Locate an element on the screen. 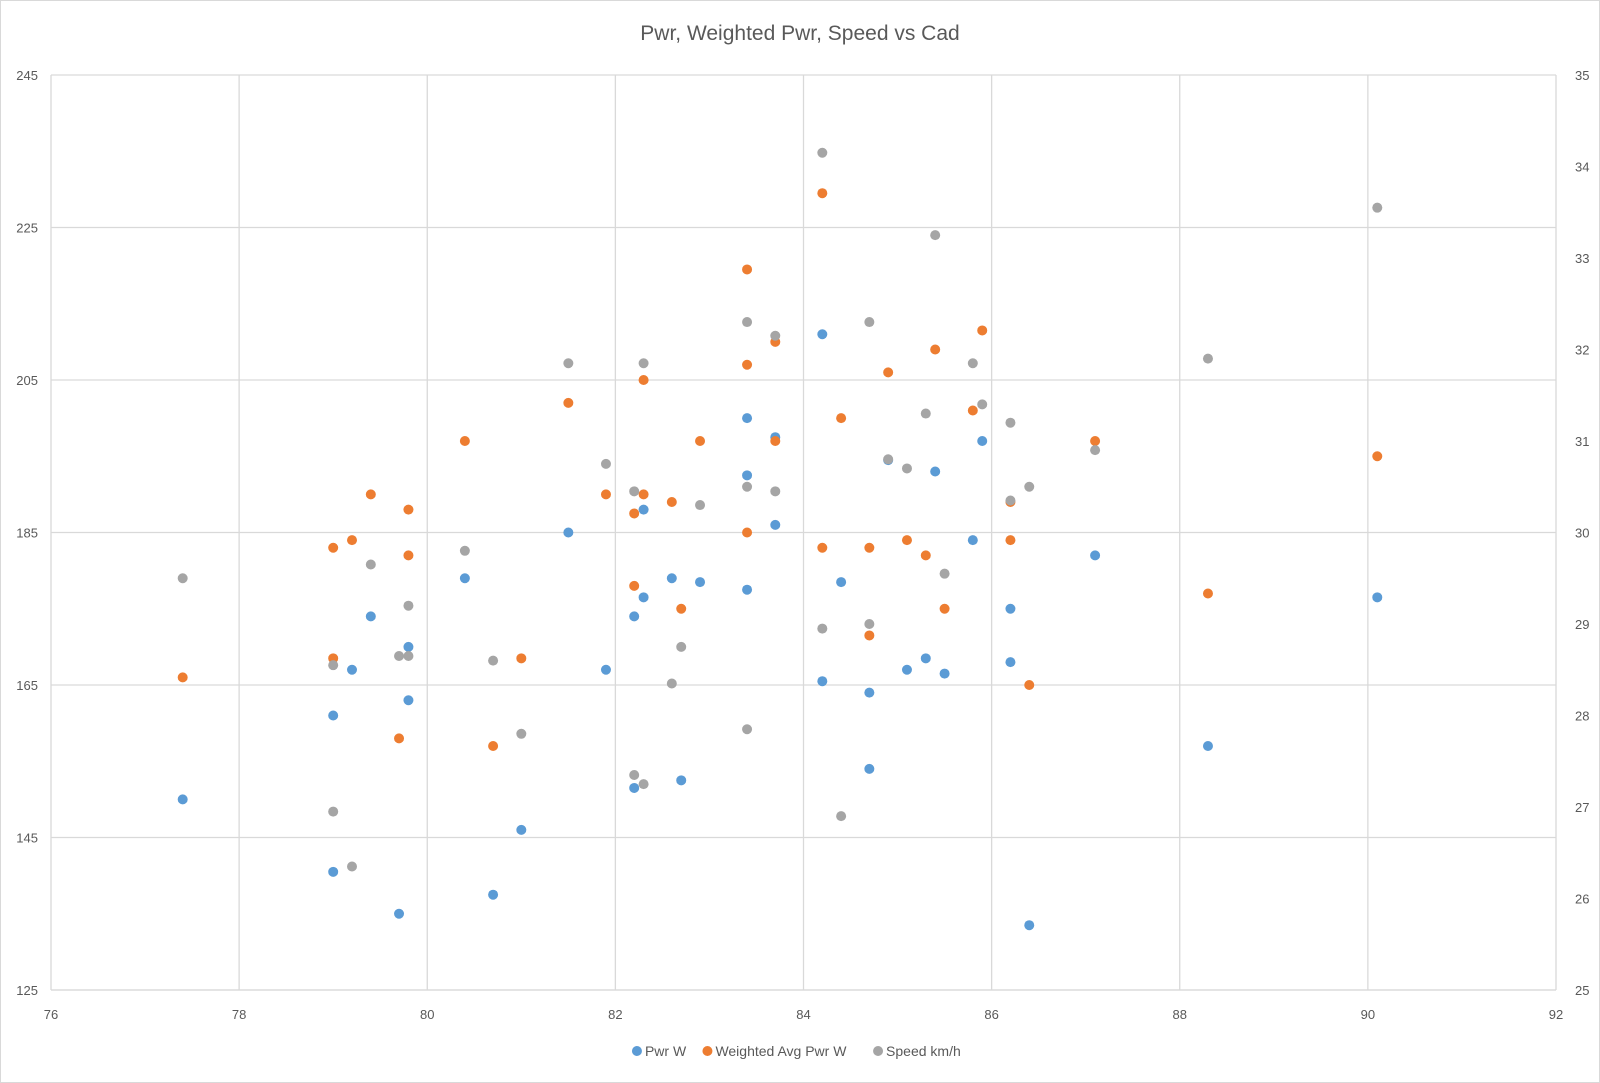 The image size is (1600, 1083). y-tick-label-right: 28 is located at coordinates (1582, 716).